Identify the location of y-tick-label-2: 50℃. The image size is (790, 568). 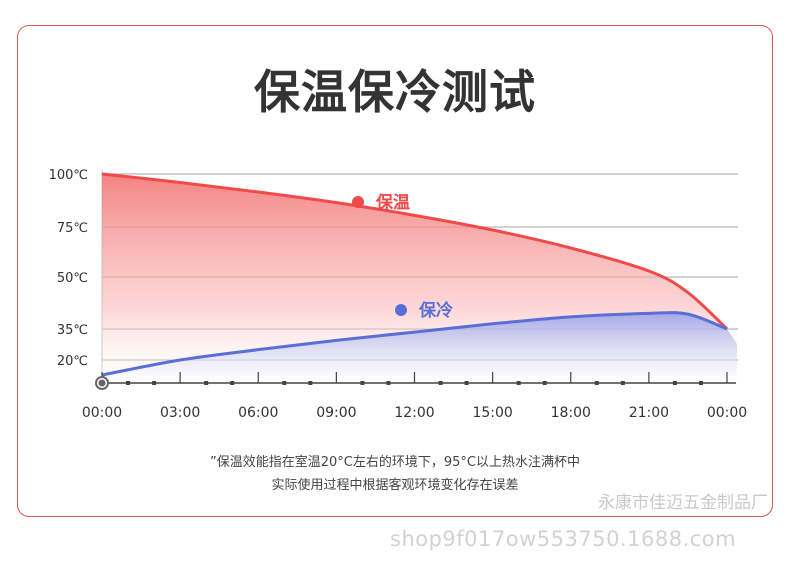
(72, 278).